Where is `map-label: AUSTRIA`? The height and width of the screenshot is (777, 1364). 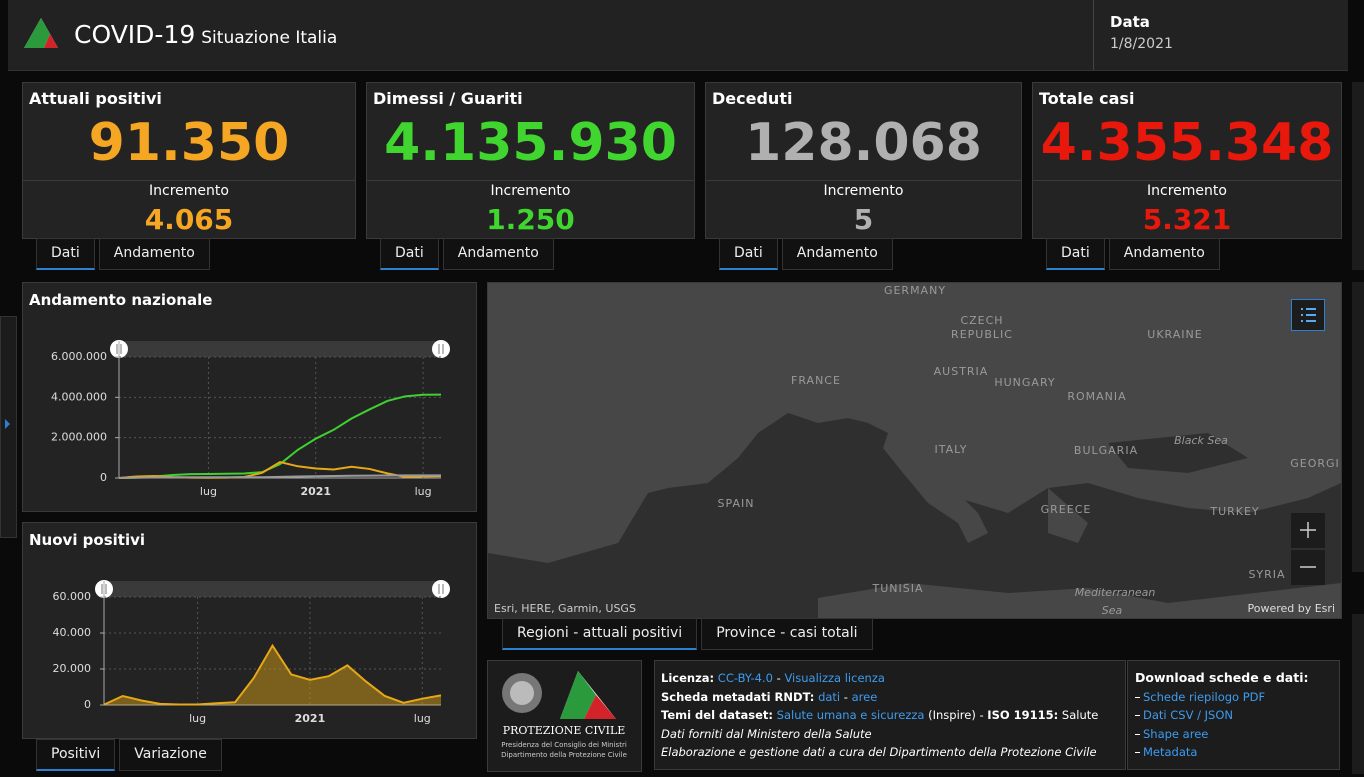
map-label: AUSTRIA is located at coordinates (961, 371).